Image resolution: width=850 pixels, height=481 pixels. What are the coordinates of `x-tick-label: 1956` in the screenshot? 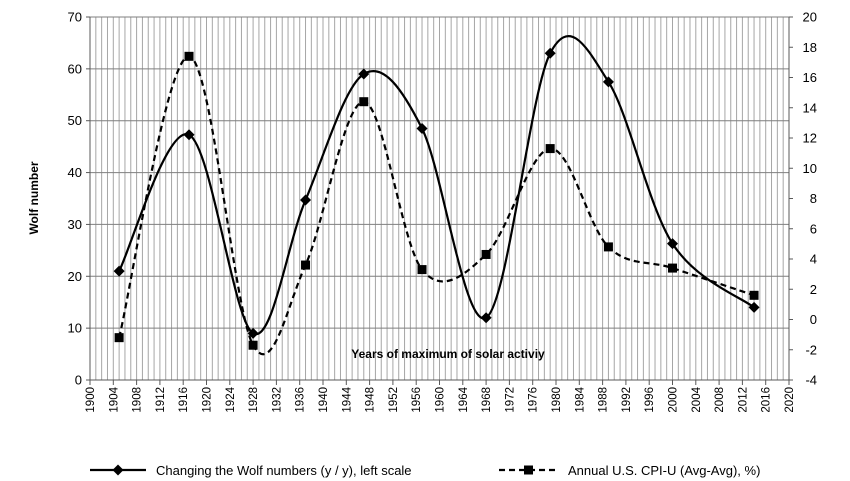 It's located at (417, 400).